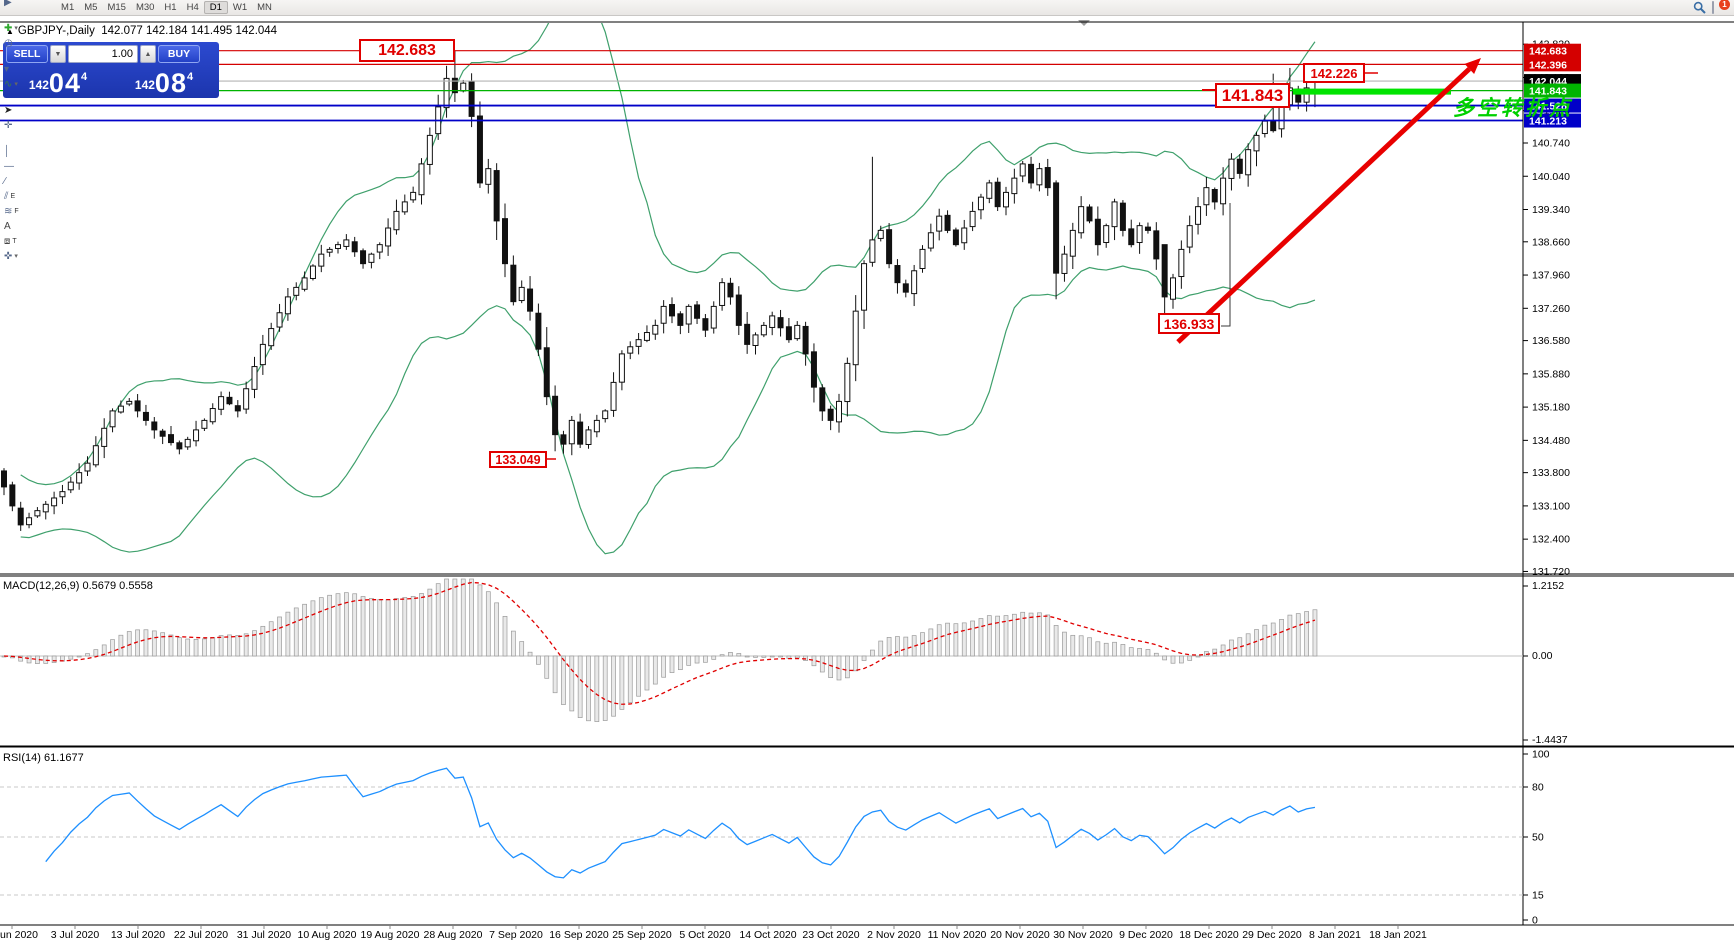 The image size is (1734, 941). I want to click on timeframe-m15: M15, so click(116, 7).